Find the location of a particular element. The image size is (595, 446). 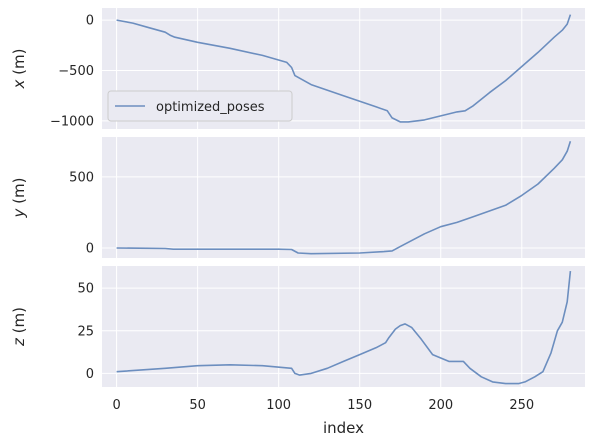

y-tick-label: −1000 is located at coordinates (72, 121).